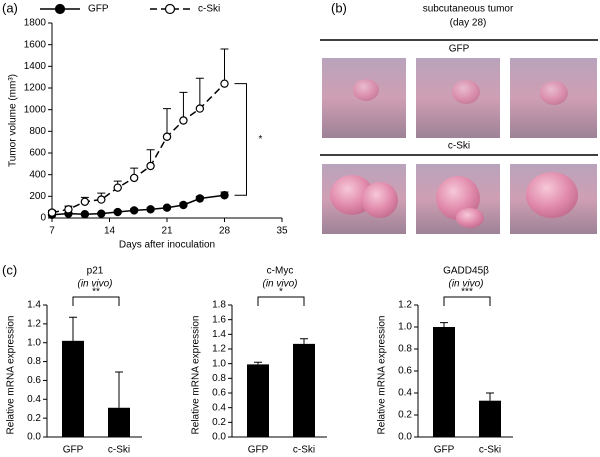 The height and width of the screenshot is (457, 600). I want to click on chart-title: p21, so click(95, 271).